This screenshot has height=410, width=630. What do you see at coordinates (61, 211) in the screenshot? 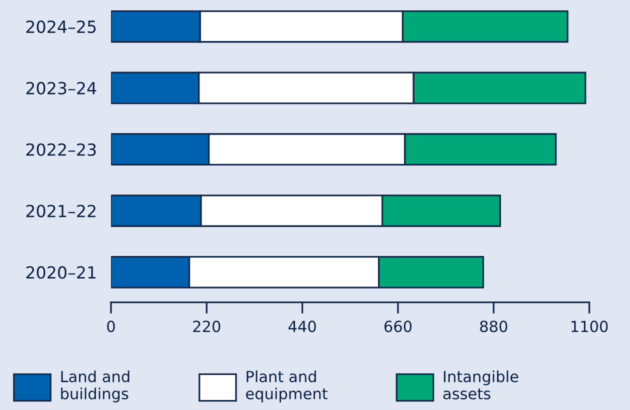
I see `y-tick-label: 2021–22` at bounding box center [61, 211].